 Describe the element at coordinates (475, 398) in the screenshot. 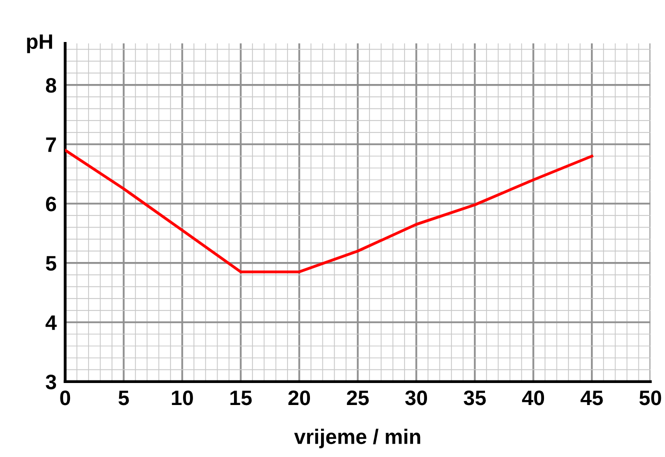

I see `x-tick-label: 35` at that location.